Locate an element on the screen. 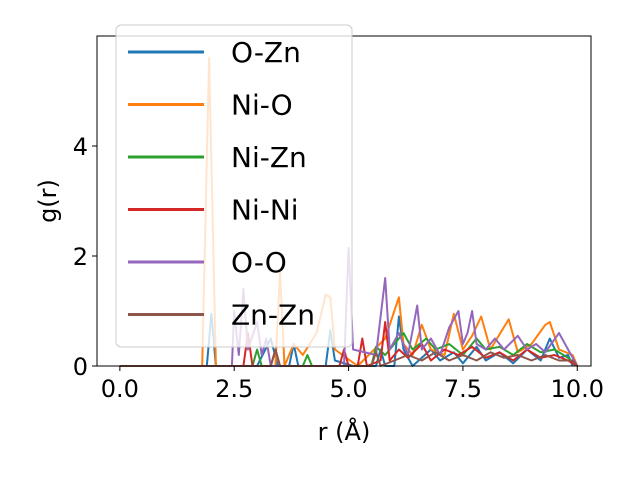  y-axis: 0 2 4 is located at coordinates (85, 257).